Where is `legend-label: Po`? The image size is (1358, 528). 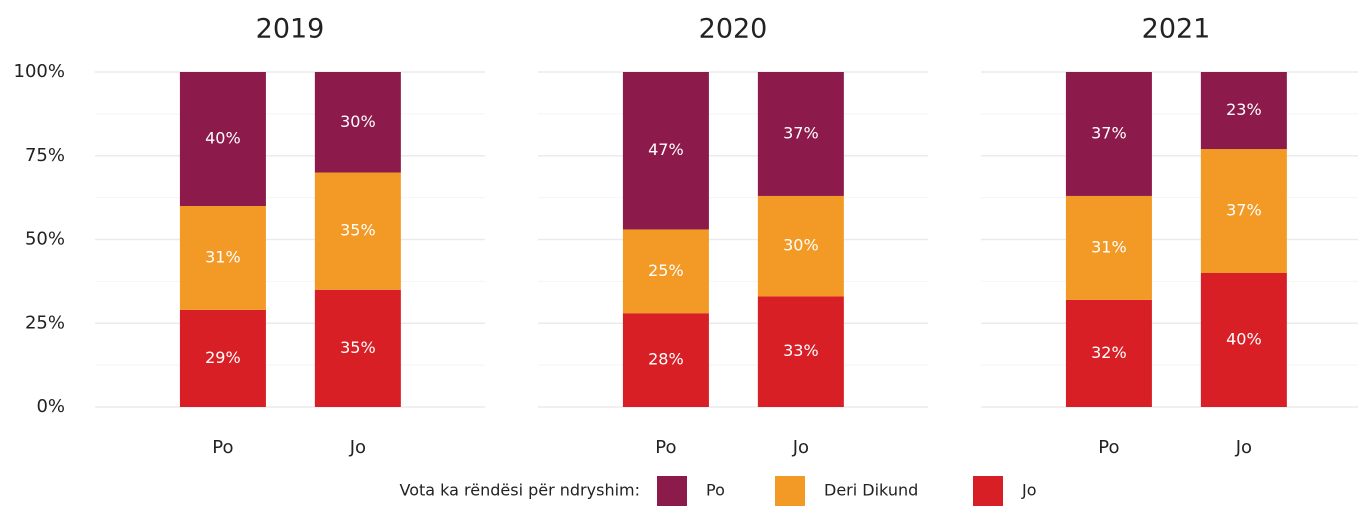 legend-label: Po is located at coordinates (715, 490).